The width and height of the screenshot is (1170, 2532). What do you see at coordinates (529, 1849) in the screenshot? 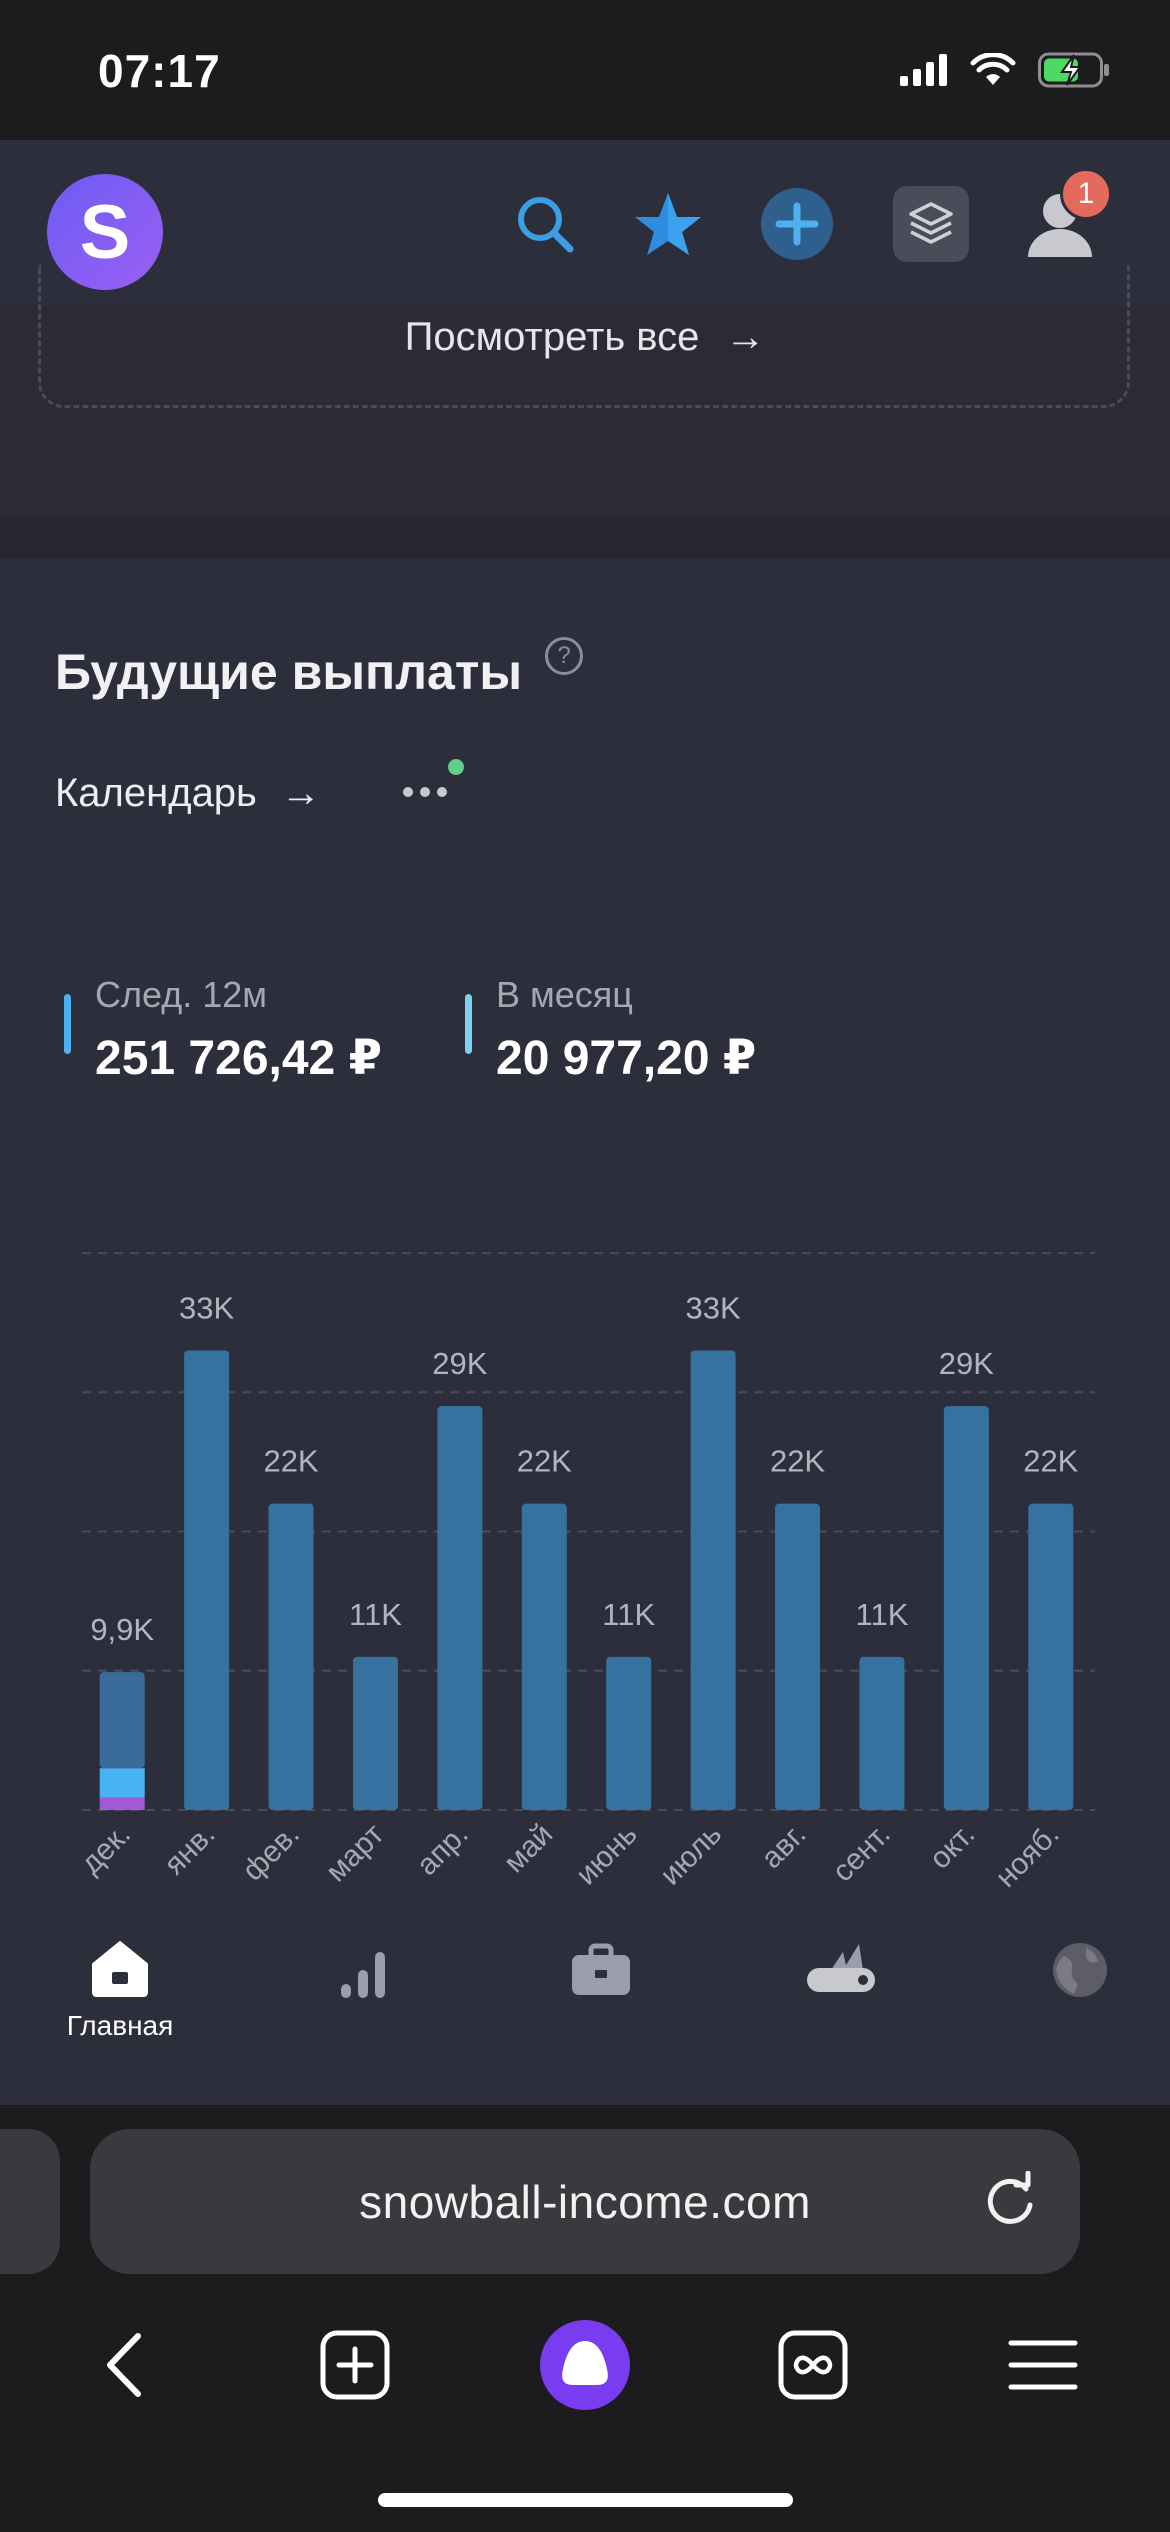
I see `chart-category-label: май` at bounding box center [529, 1849].